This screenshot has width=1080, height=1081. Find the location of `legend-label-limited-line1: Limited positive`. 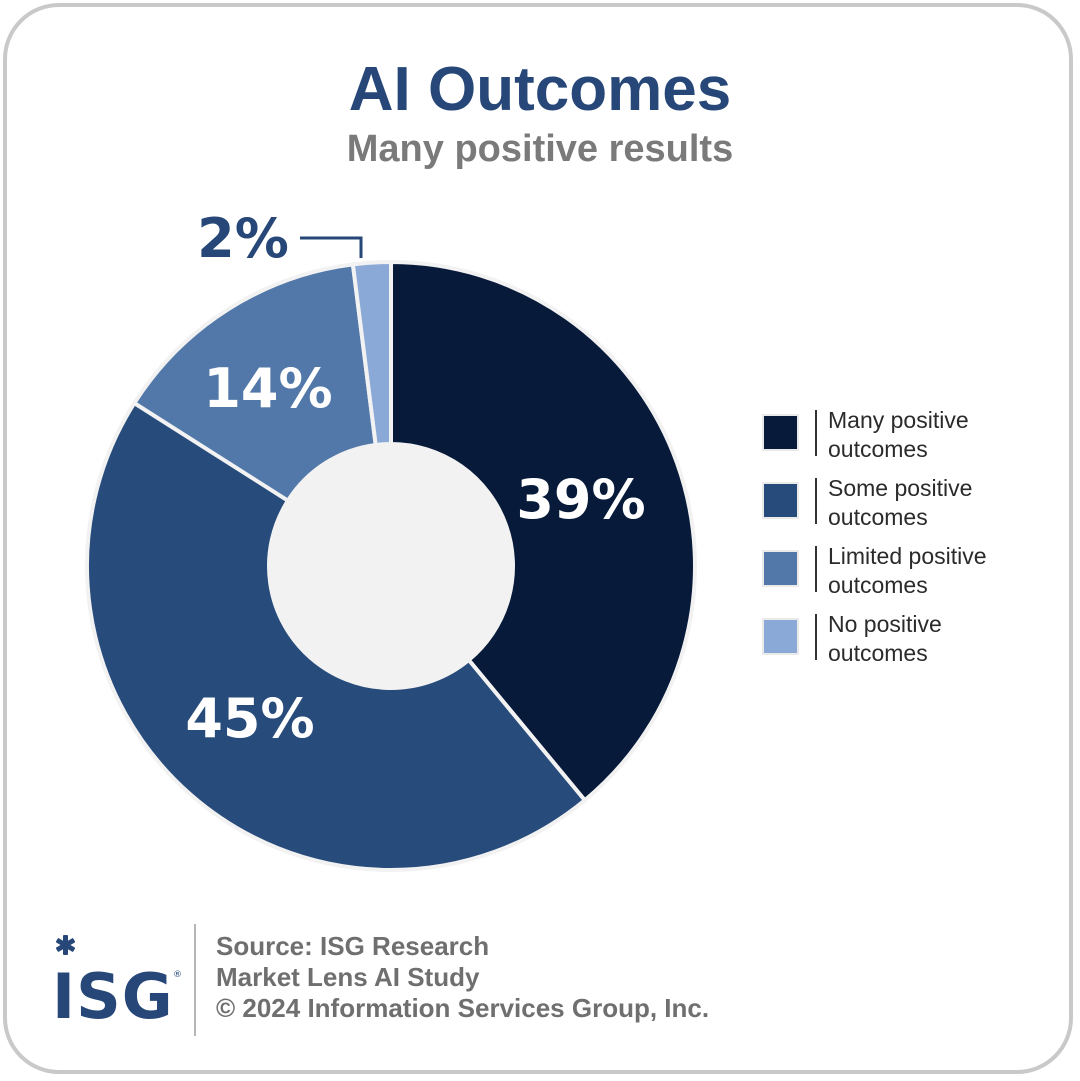

legend-label-limited-line1: Limited positive is located at coordinates (907, 556).